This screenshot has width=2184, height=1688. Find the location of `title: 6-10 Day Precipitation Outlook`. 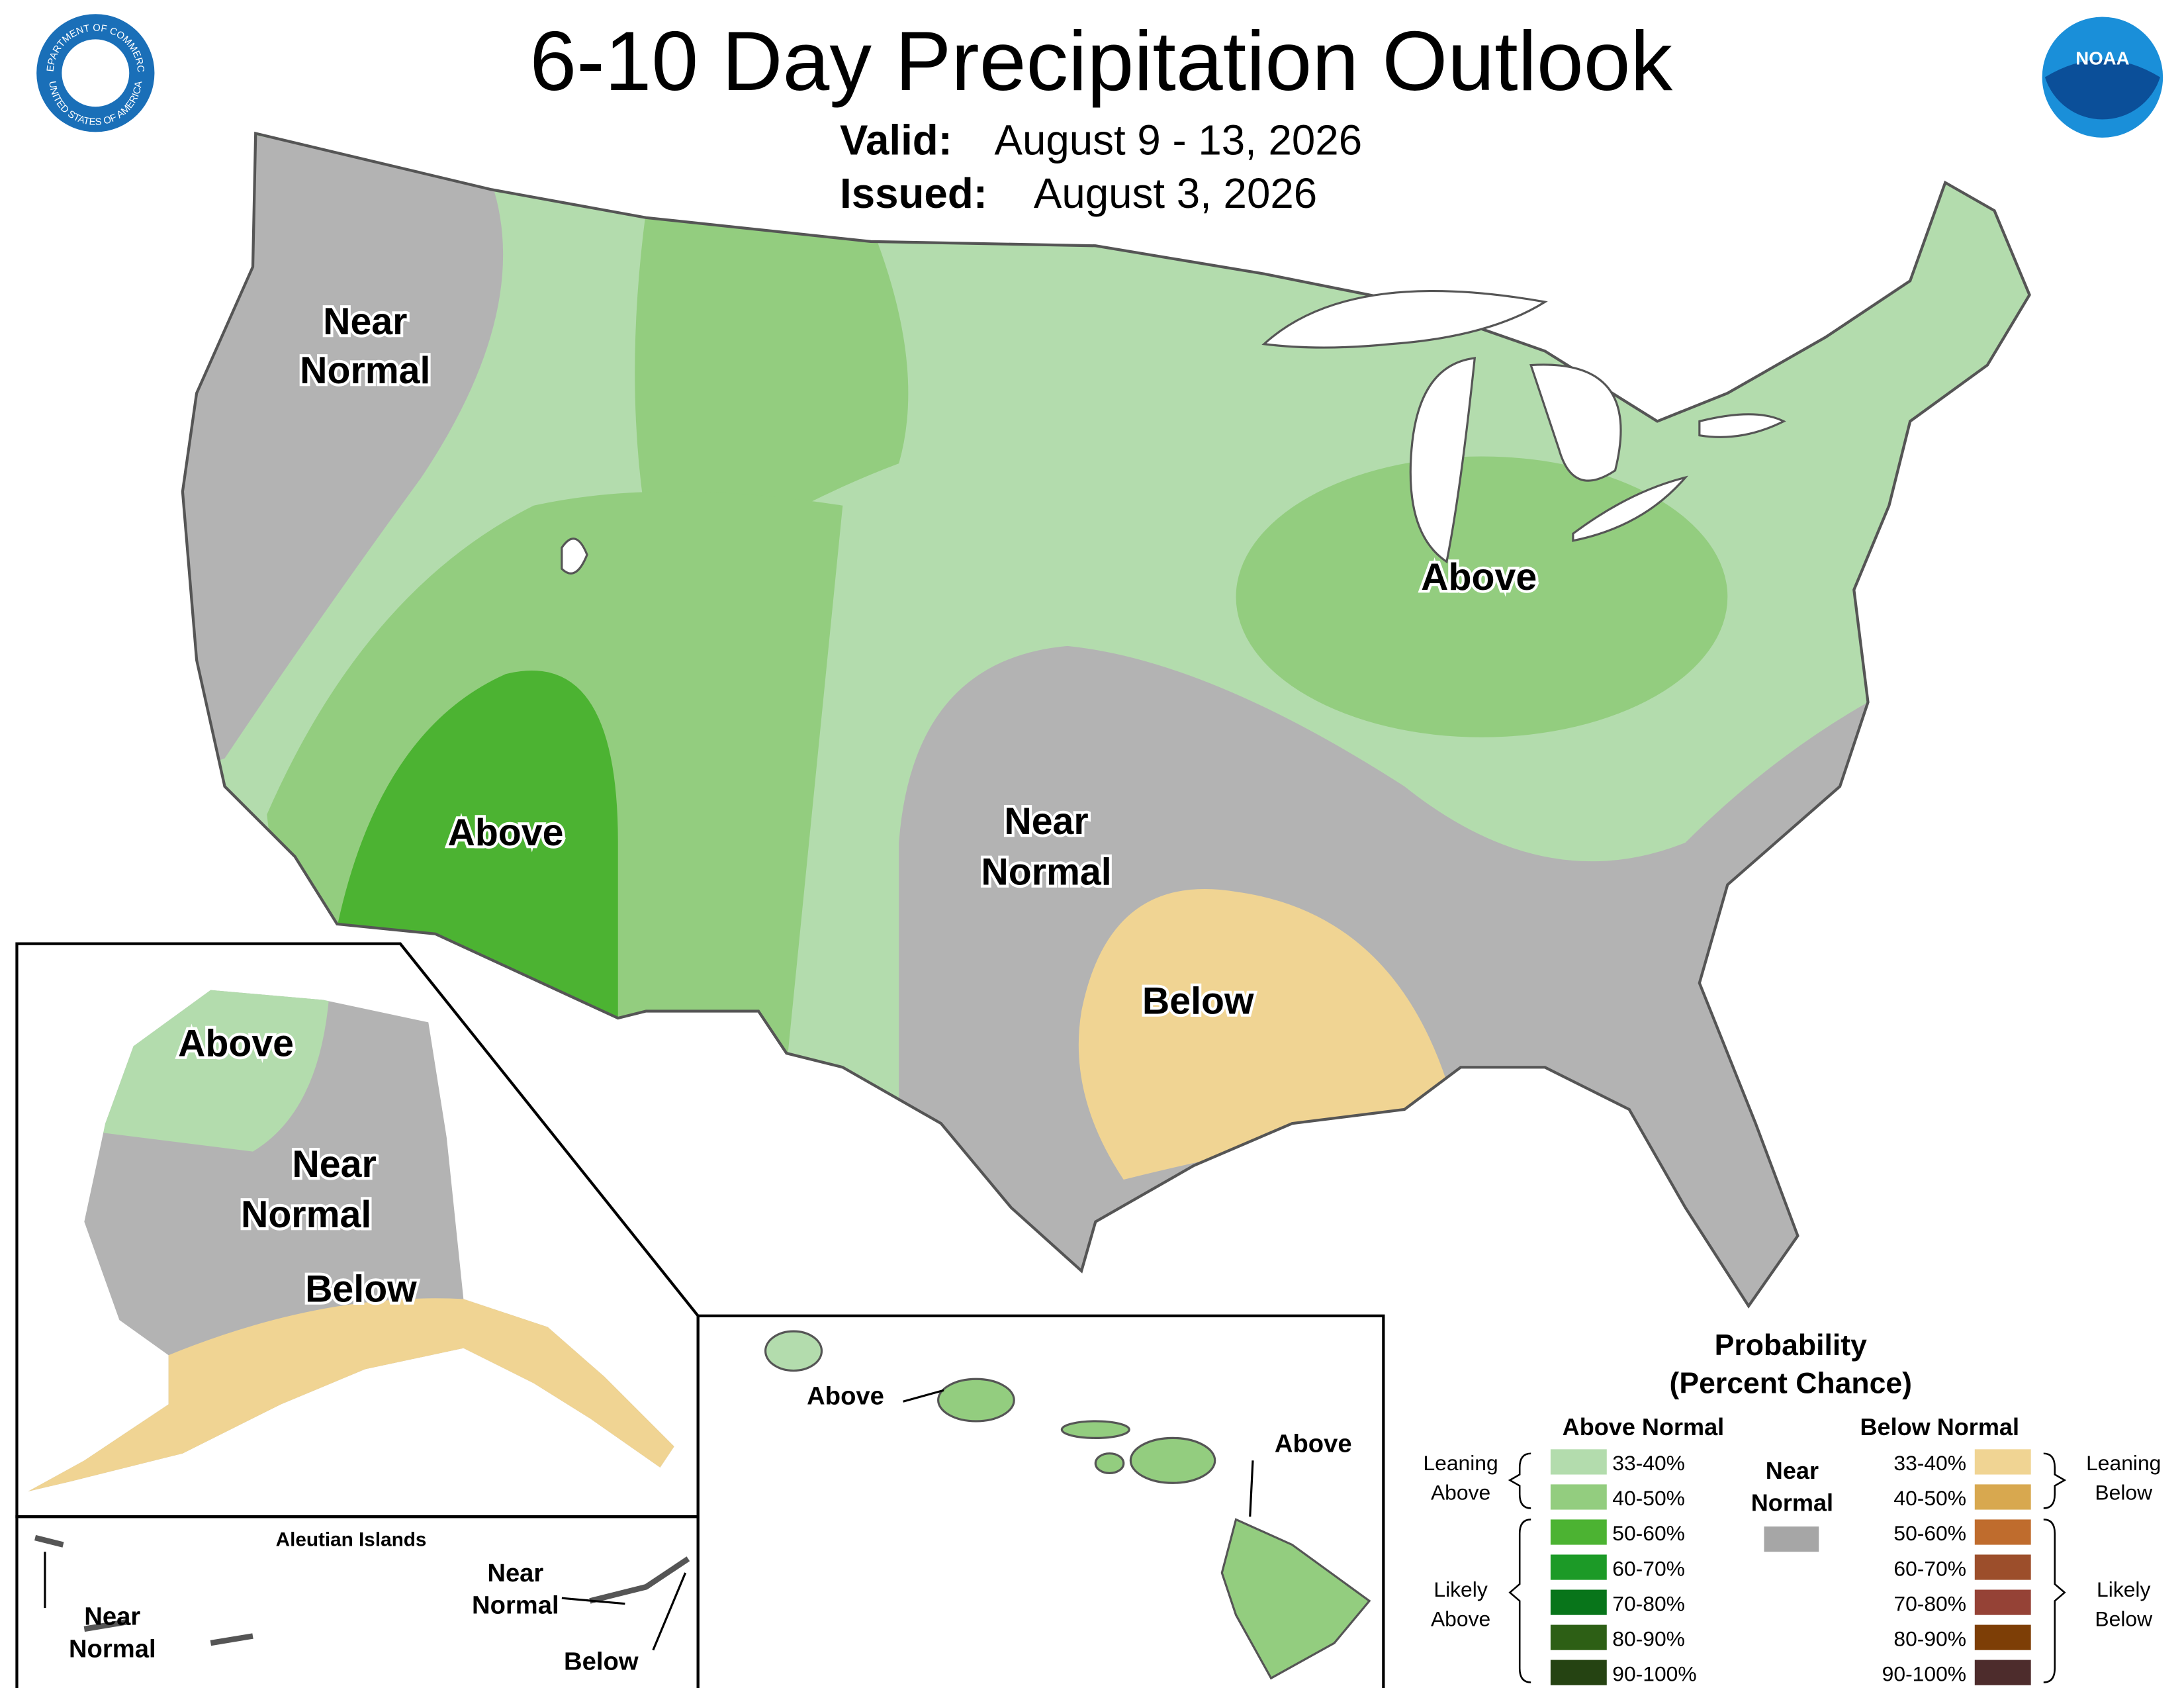

title: 6-10 Day Precipitation Outlook is located at coordinates (1100, 61).